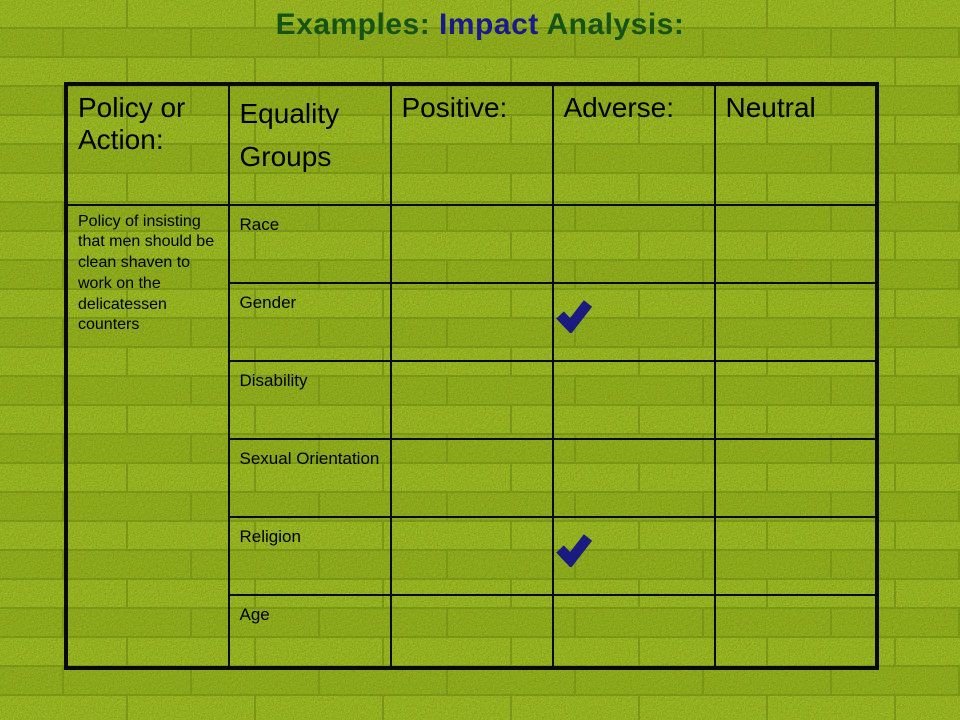 The image size is (960, 720). What do you see at coordinates (309, 555) in the screenshot?
I see `group-cell-religion: Religion` at bounding box center [309, 555].